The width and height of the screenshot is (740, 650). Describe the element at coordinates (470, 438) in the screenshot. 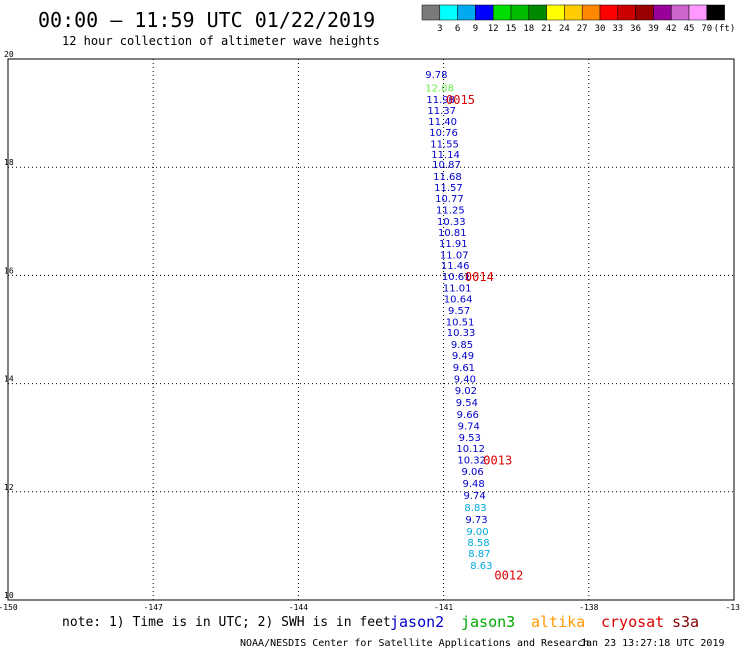

I see `swh-value-jason2: 9.53` at that location.